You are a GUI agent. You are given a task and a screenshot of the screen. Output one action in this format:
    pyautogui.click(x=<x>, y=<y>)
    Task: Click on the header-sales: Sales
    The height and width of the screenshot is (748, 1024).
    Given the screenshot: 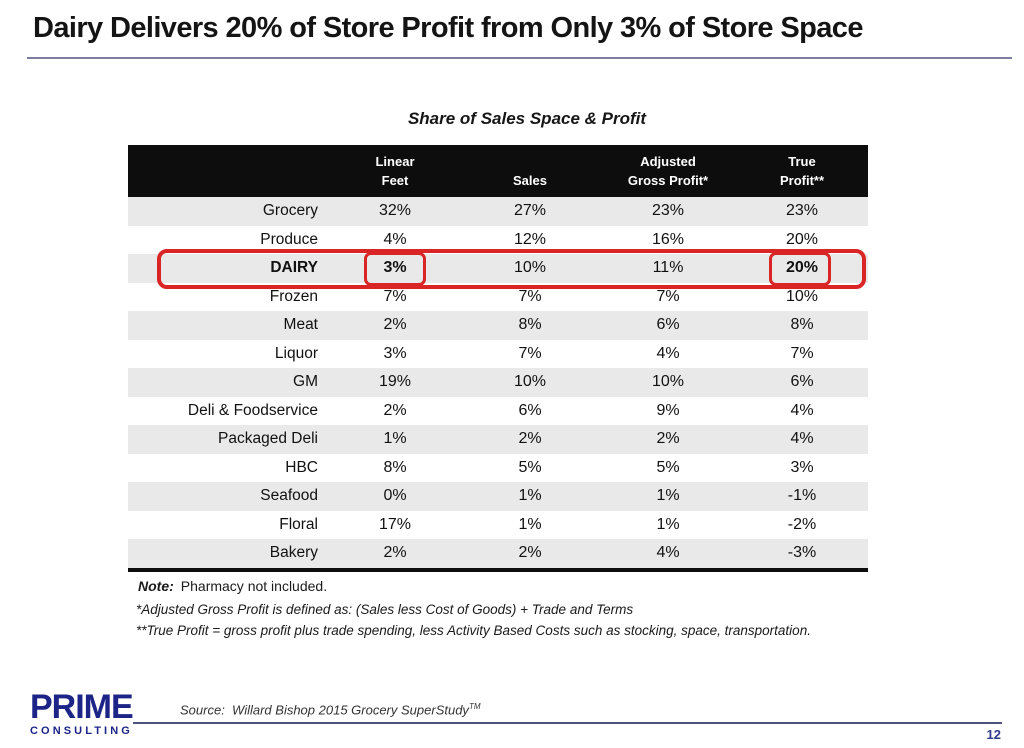 What is the action you would take?
    pyautogui.click(x=530, y=171)
    